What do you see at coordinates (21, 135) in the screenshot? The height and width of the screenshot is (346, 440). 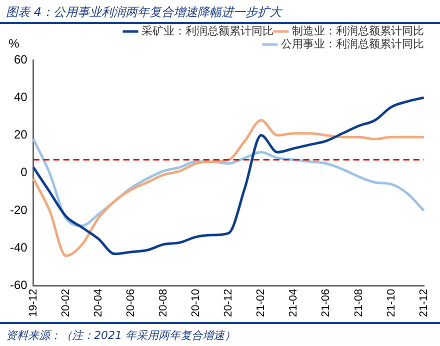 I see `y-tick-label: 20` at bounding box center [21, 135].